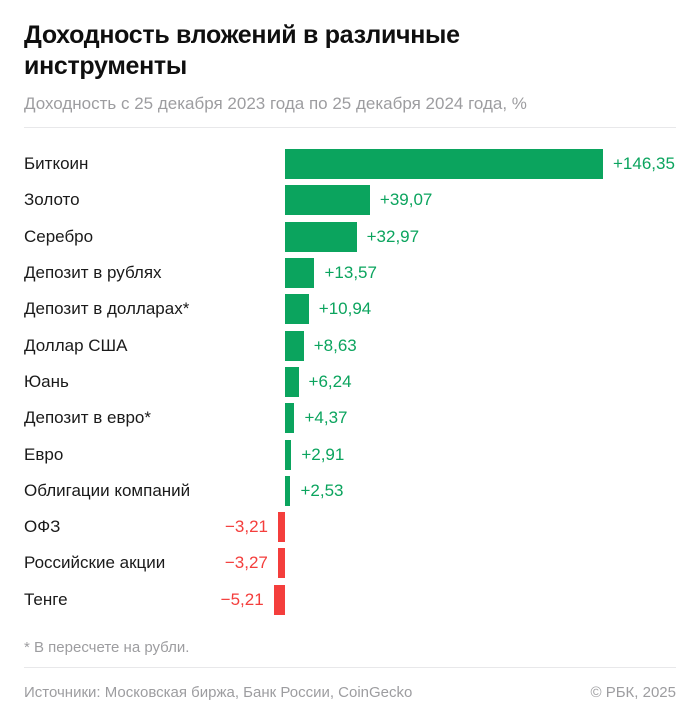 This screenshot has height=720, width=700. Describe the element at coordinates (350, 454) in the screenshot. I see `chart-row: Евро +2,91` at that location.